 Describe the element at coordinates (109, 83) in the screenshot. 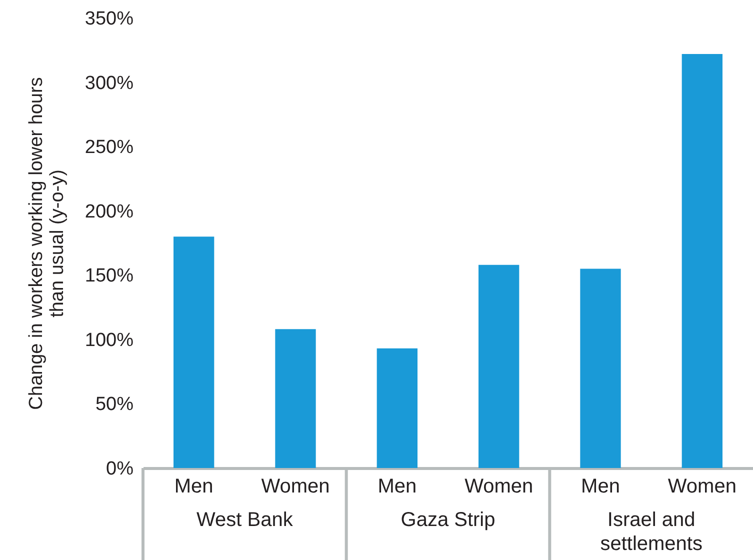

I see `y-tick-label: 300%` at that location.